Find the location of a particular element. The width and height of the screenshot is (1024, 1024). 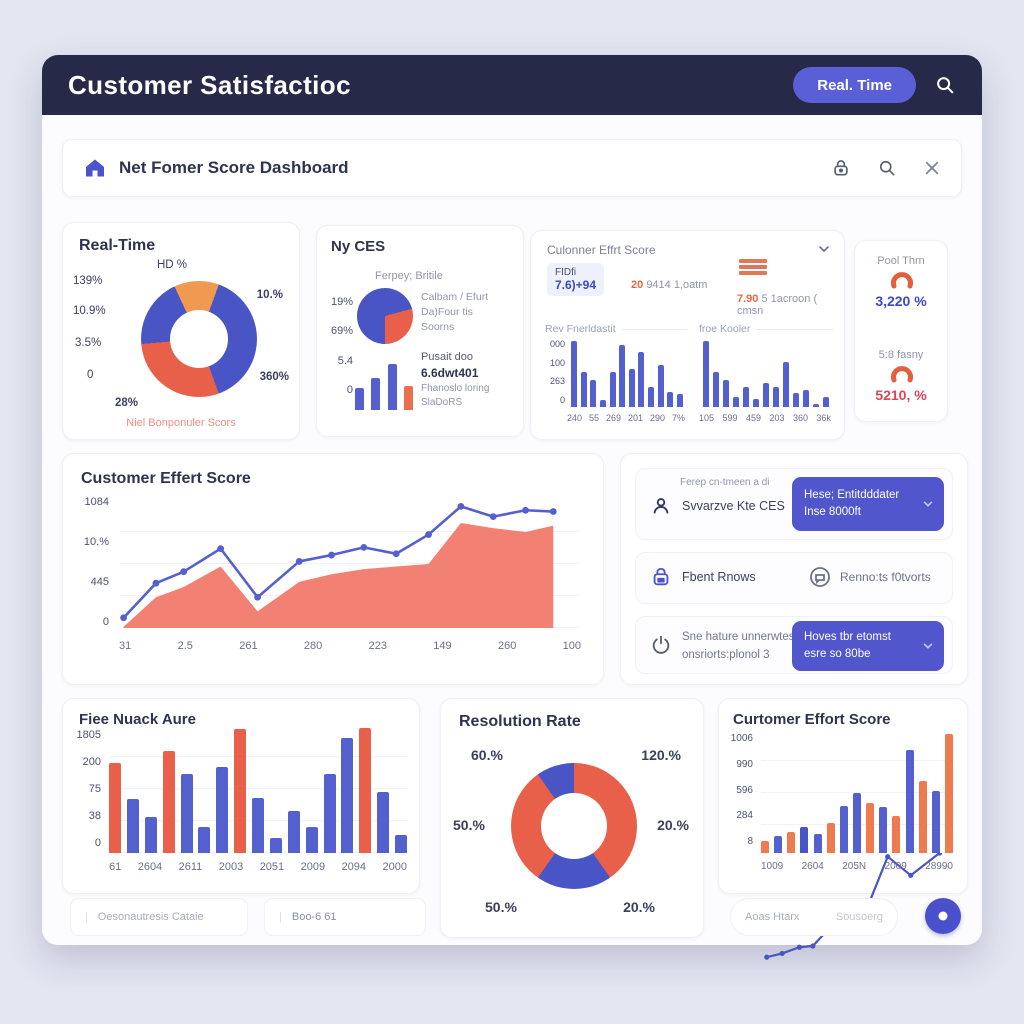

home-icon is located at coordinates (95, 168).